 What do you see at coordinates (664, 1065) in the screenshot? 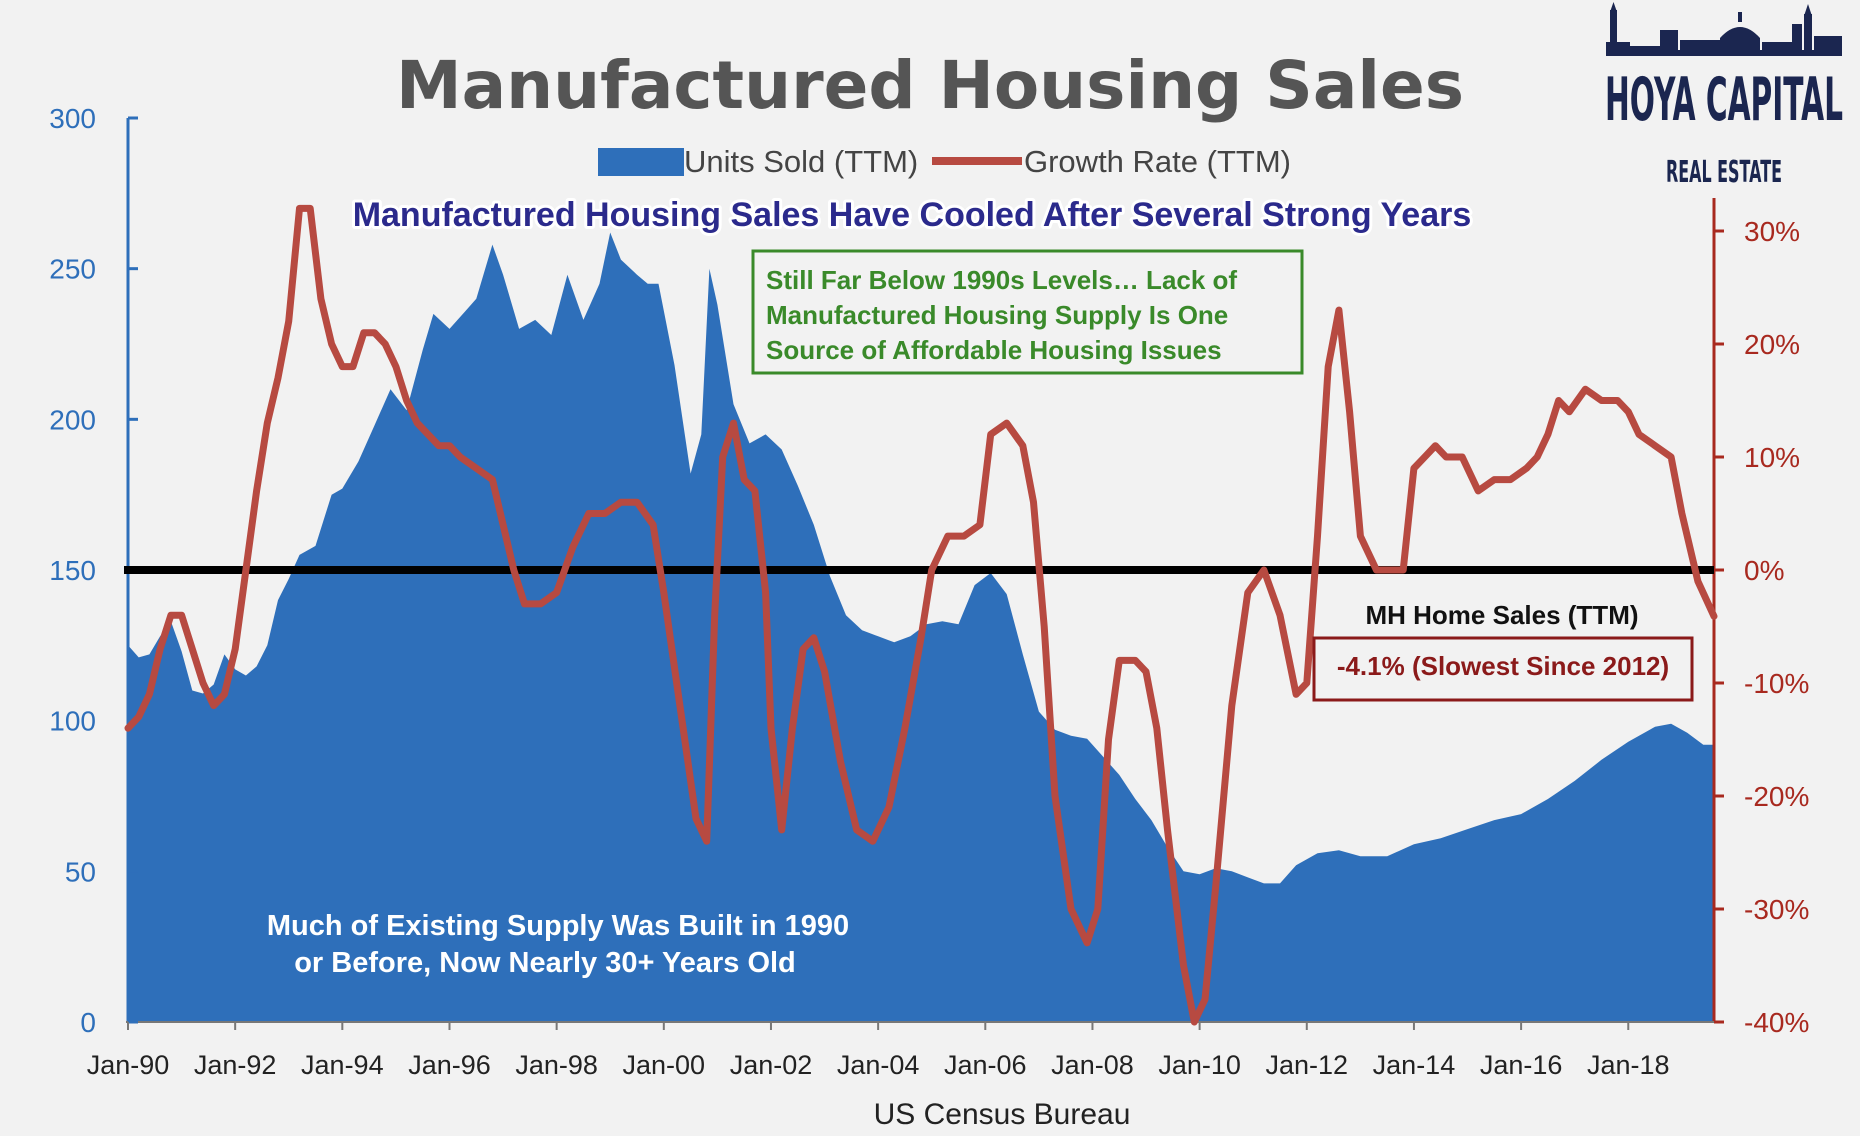
I see `x-tick-label: Jan-00` at bounding box center [664, 1065].